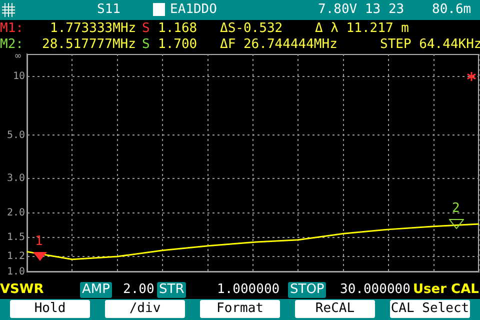  Describe the element at coordinates (361, 10) in the screenshot. I see `text: 7.80V 13 23` at that location.